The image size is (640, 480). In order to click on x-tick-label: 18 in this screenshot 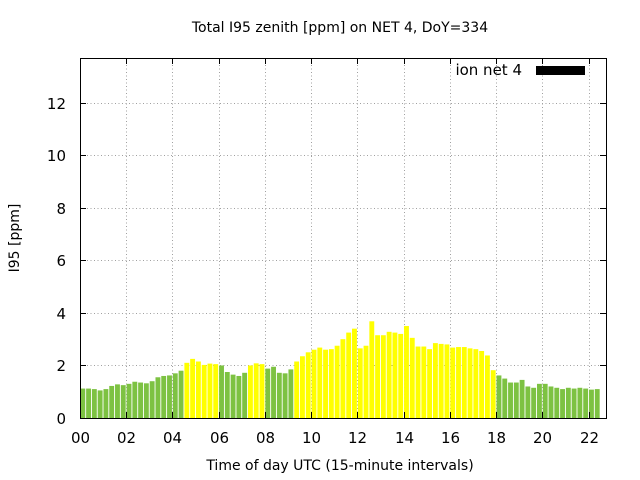, I will do `click(496, 438)`.